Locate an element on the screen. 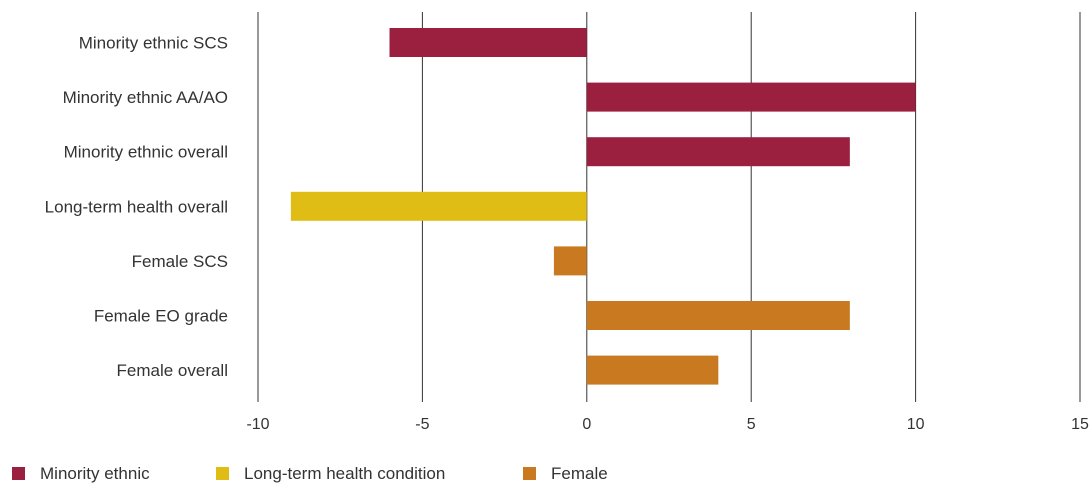 This screenshot has height=484, width=1092. tick-label-0: 0 is located at coordinates (586, 424).